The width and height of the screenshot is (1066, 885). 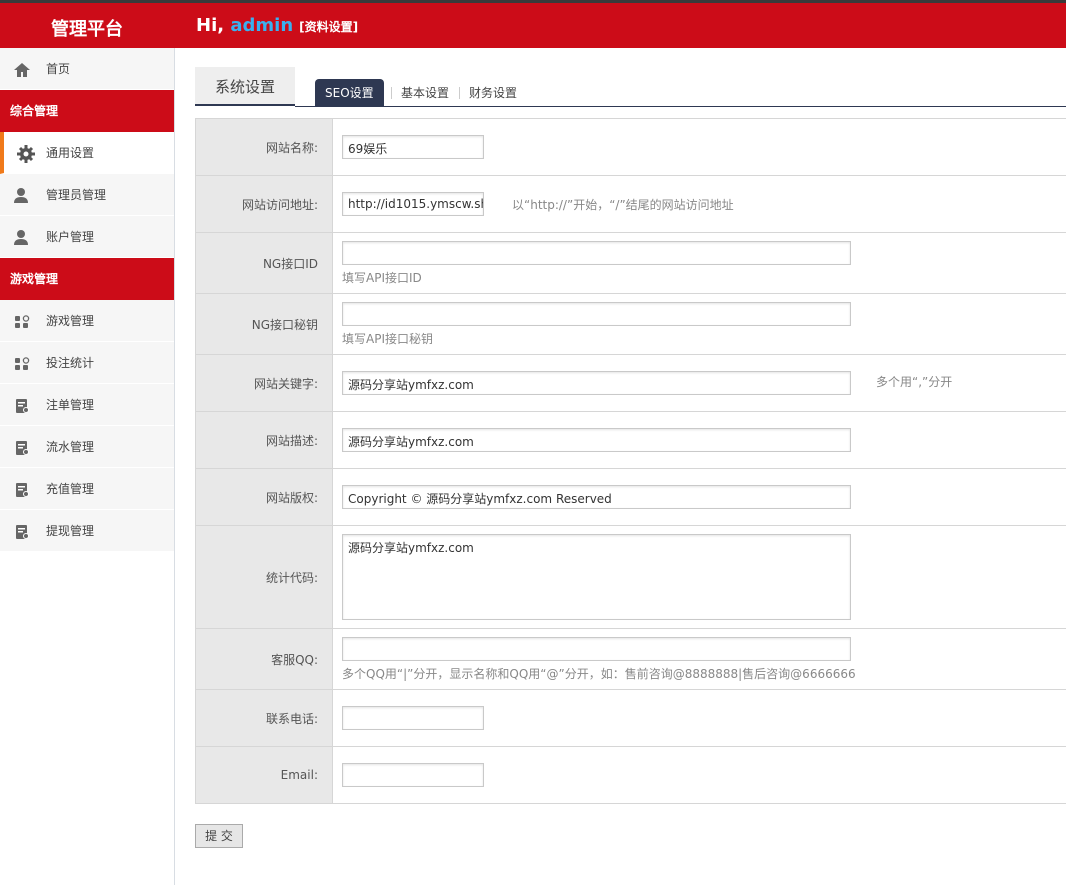 What do you see at coordinates (493, 93) in the screenshot?
I see `tab: 财务设置` at bounding box center [493, 93].